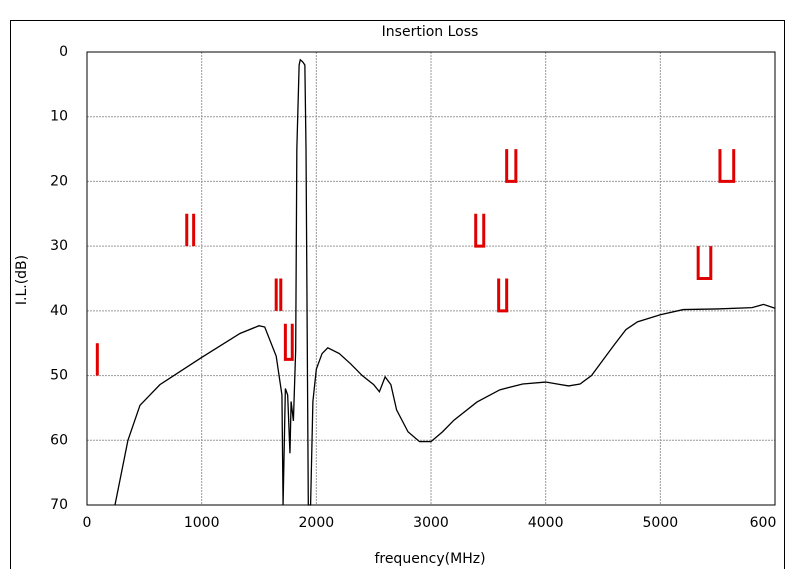 The image size is (785, 569). What do you see at coordinates (661, 523) in the screenshot?
I see `x-tick-label: 5000` at bounding box center [661, 523].